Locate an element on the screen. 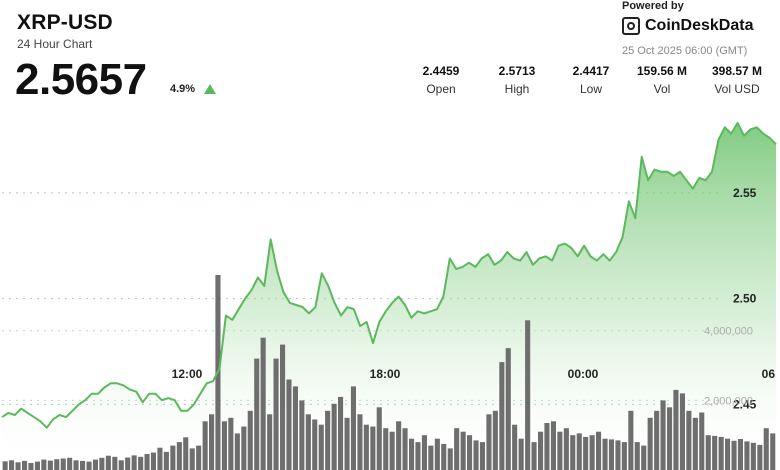  stat-low-label: Low is located at coordinates (590, 89).